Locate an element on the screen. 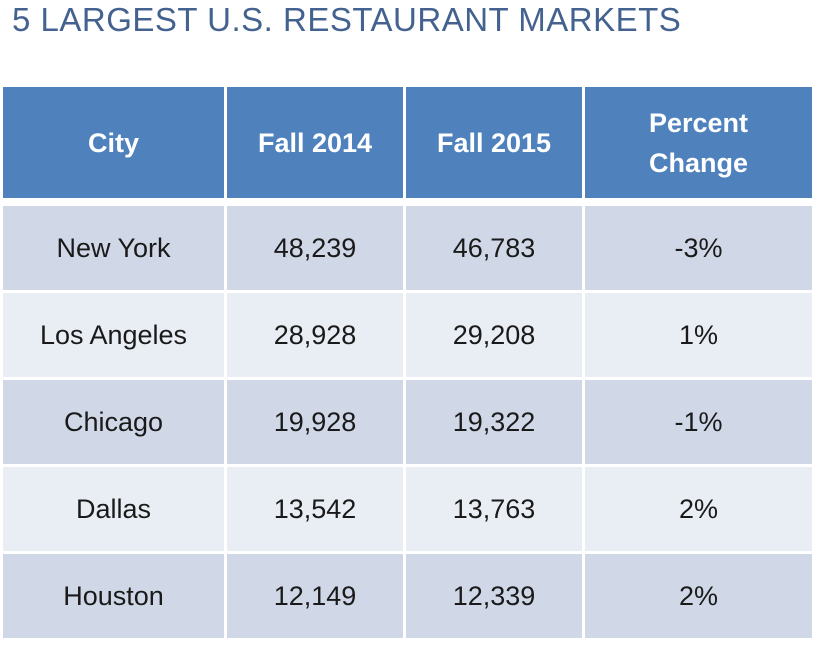  table-row: Houston 12,149 12,339 2% is located at coordinates (407, 596).